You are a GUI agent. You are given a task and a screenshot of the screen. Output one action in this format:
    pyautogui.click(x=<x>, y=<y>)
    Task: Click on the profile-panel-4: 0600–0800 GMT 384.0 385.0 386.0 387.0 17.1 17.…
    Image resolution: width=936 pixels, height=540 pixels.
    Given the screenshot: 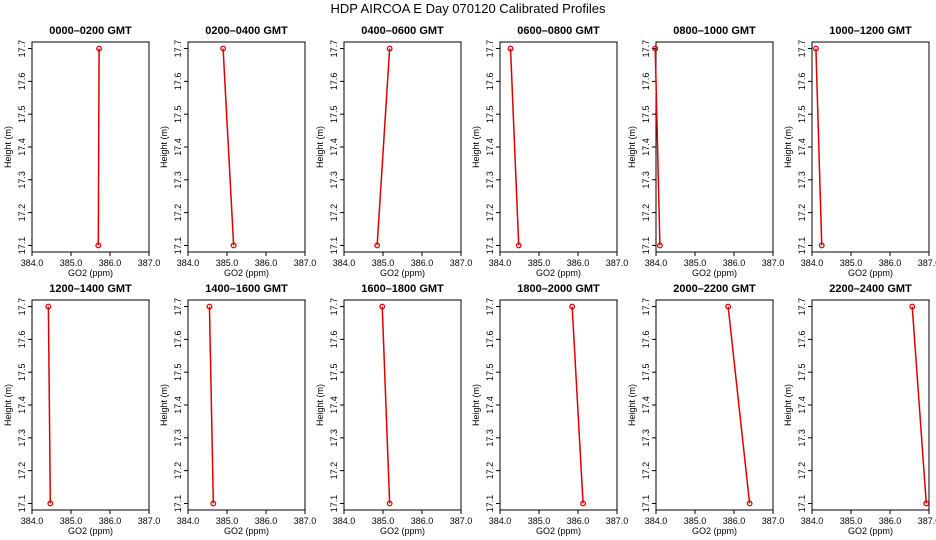 What is the action you would take?
    pyautogui.click(x=549, y=151)
    